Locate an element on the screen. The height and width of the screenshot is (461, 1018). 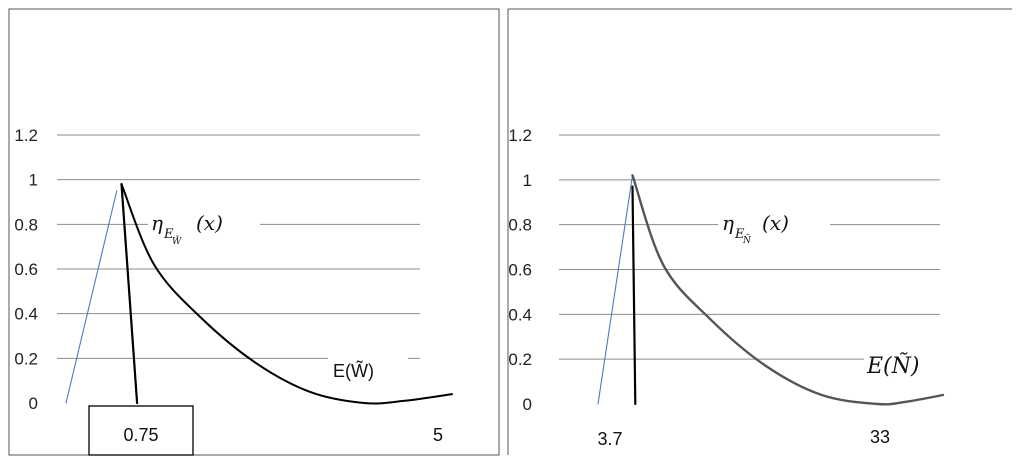
chart-left-y-ticks: 0 0.2 0.4 0.6 0.8 1 1.2 is located at coordinates (26, 269).